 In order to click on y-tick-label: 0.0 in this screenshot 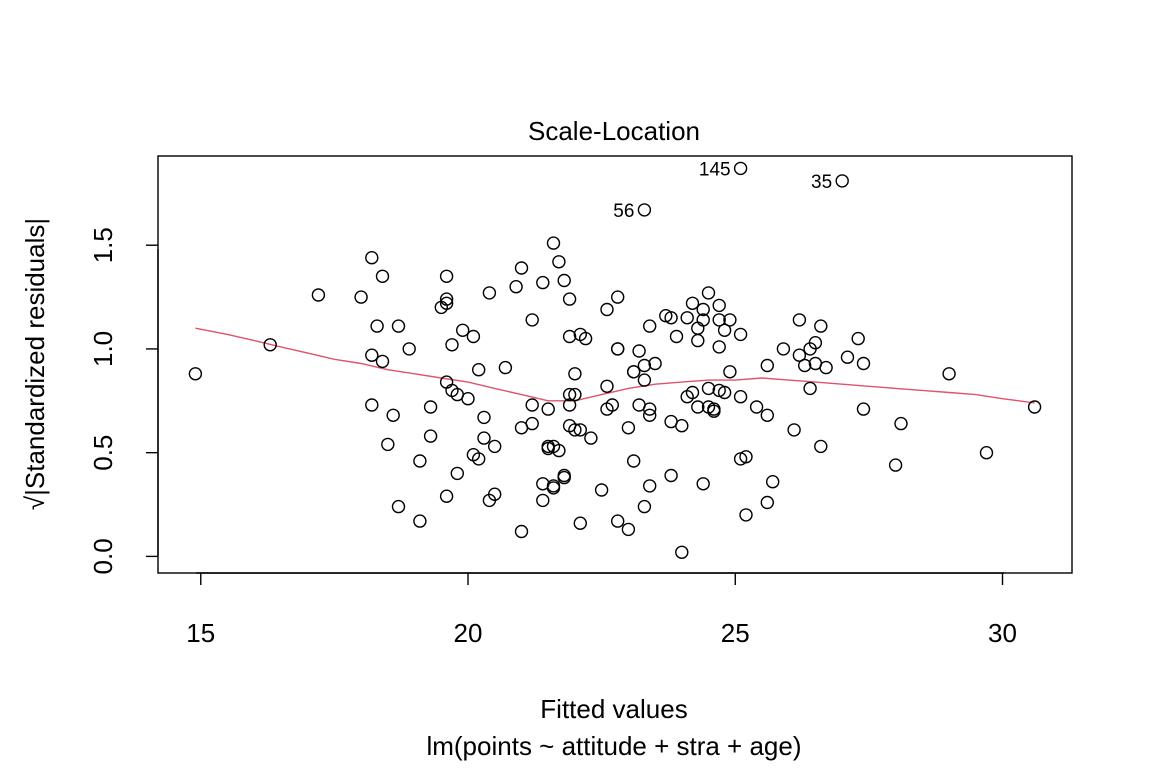, I will do `click(103, 556)`.